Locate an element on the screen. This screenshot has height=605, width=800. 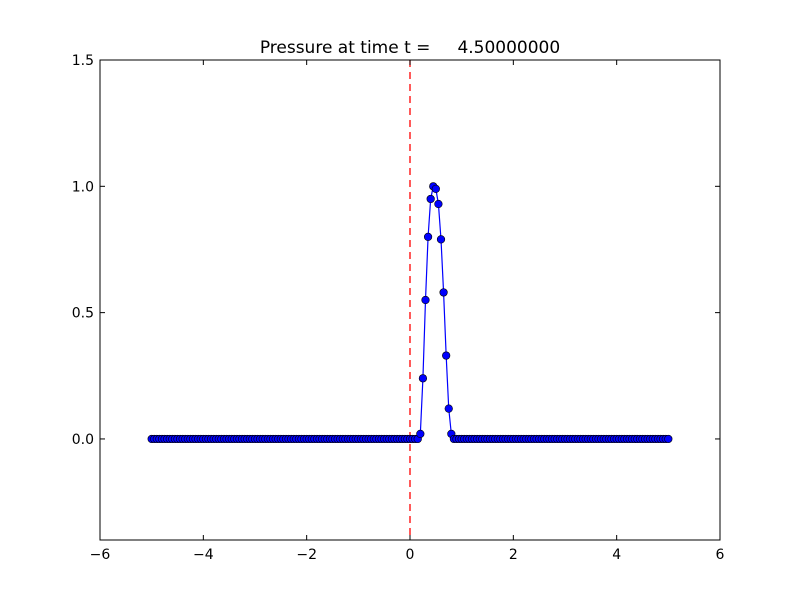
y-tick-label: 0.0 is located at coordinates (83, 440).